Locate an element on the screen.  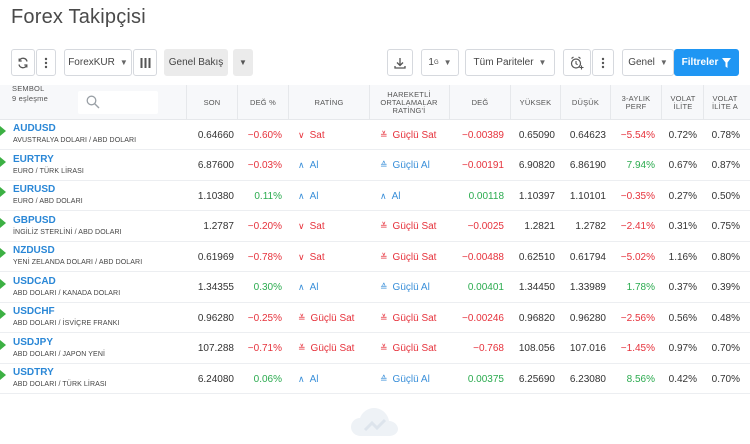
perf-3m-value: 8.56% is located at coordinates (640, 379).